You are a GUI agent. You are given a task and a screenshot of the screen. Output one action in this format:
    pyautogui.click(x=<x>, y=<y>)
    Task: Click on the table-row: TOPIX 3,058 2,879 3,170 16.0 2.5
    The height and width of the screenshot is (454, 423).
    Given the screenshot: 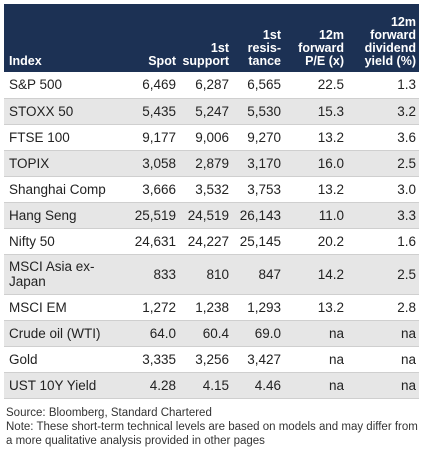 What is the action you would take?
    pyautogui.click(x=211, y=163)
    